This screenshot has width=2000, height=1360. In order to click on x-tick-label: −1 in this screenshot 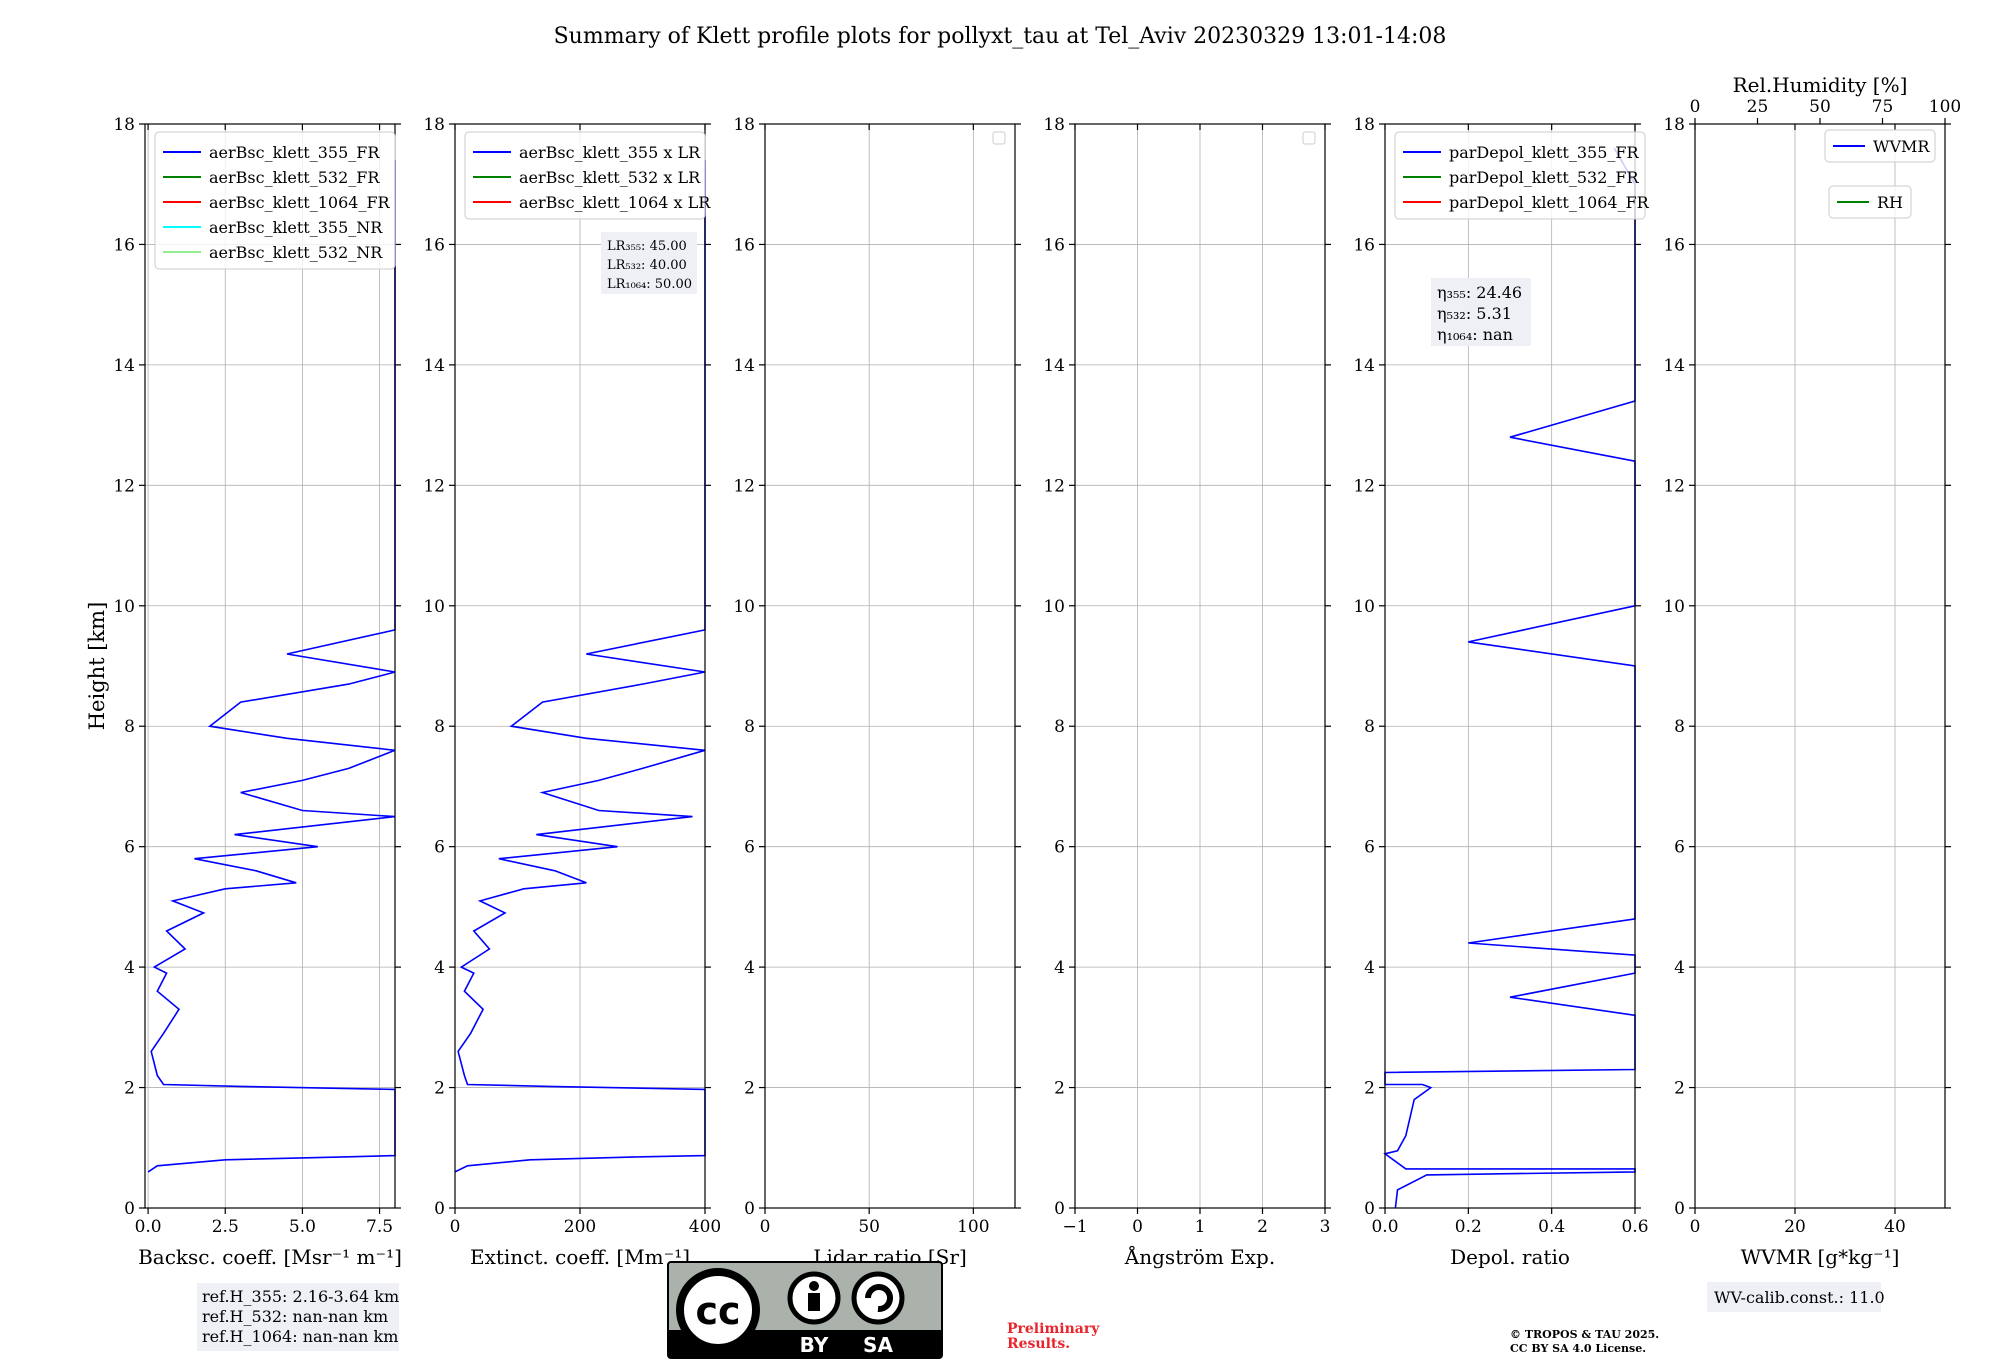, I will do `click(1074, 1227)`.